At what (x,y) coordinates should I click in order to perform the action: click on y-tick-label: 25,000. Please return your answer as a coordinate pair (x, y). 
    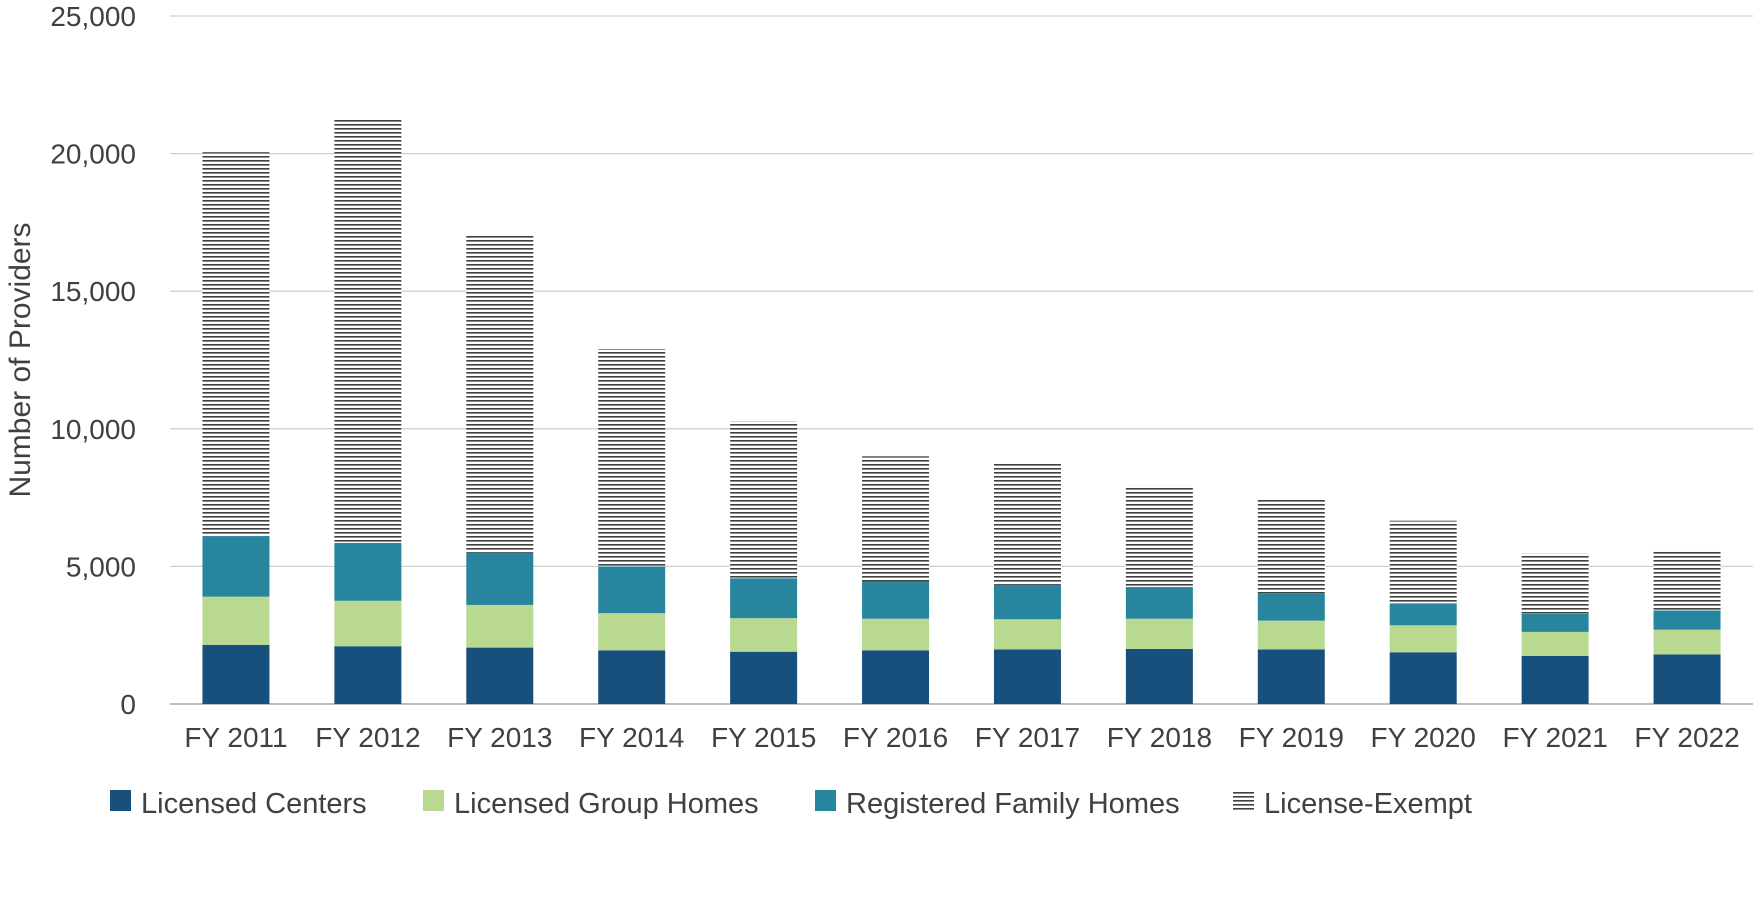
    Looking at the image, I should click on (93, 16).